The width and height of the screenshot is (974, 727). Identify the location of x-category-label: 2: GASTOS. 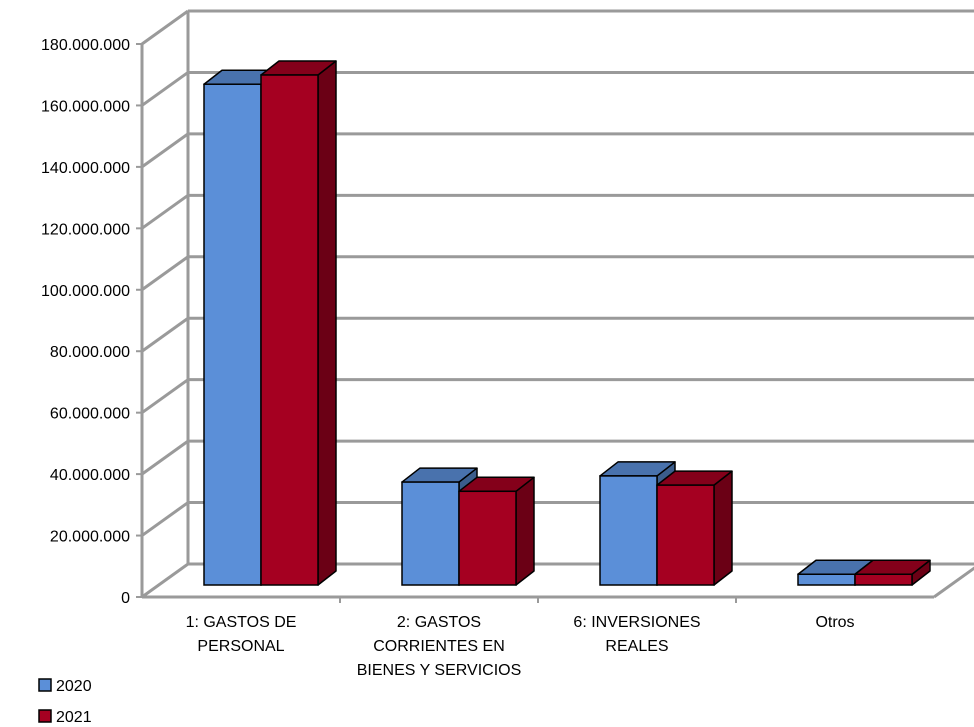
(439, 622).